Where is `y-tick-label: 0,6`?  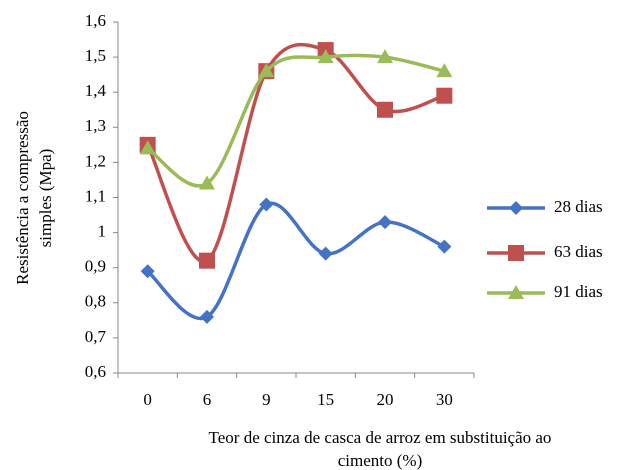 y-tick-label: 0,6 is located at coordinates (95, 371).